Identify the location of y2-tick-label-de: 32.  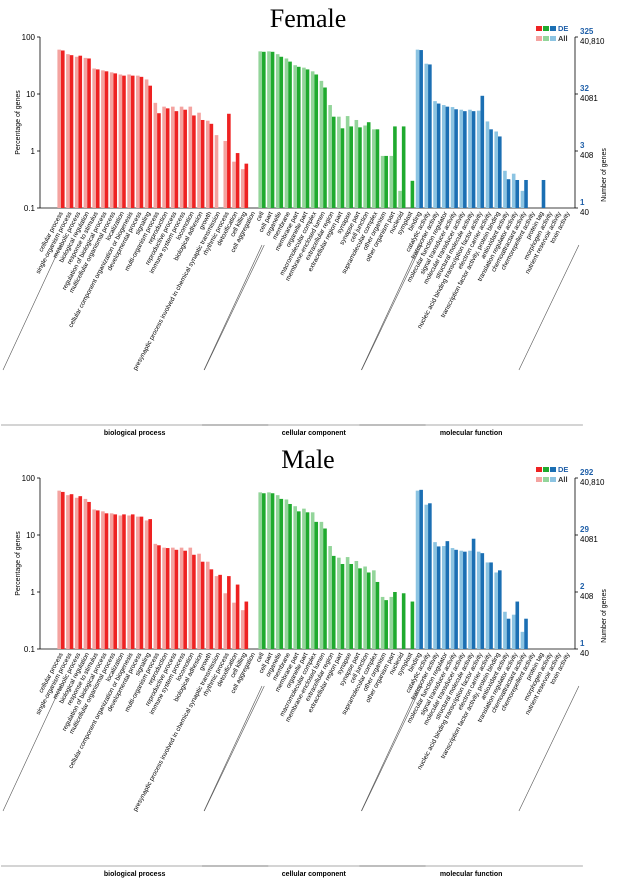
(584, 88).